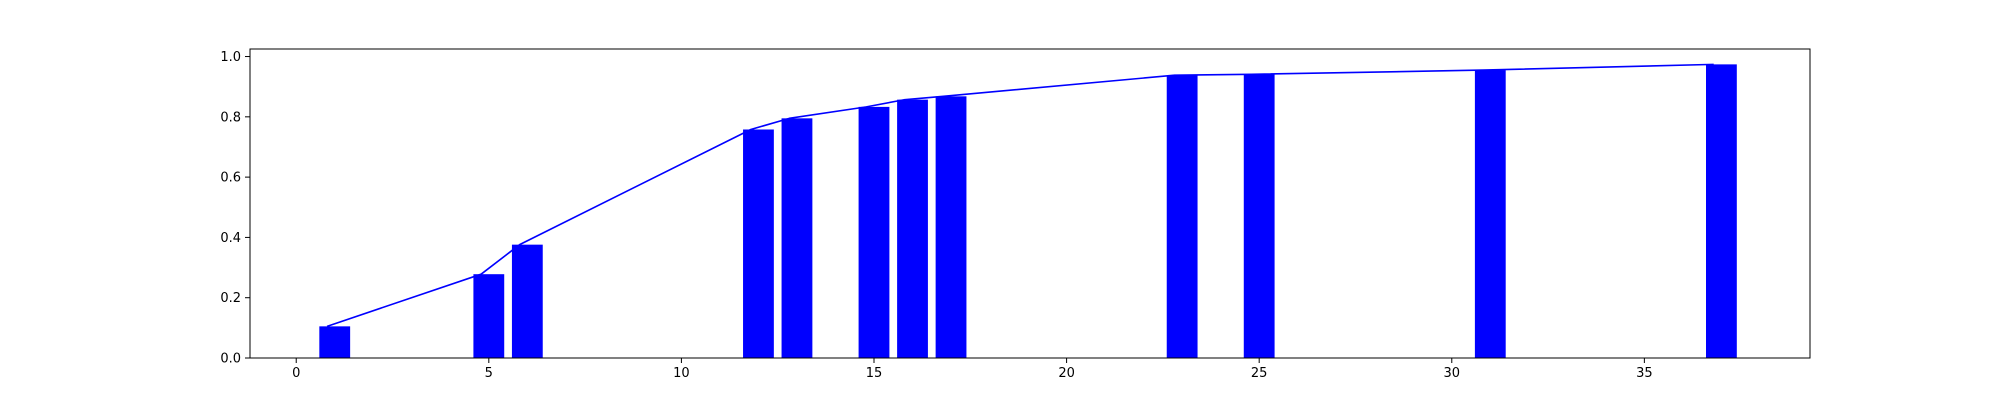  What do you see at coordinates (230, 57) in the screenshot?
I see `y-tick-label: 1.0` at bounding box center [230, 57].